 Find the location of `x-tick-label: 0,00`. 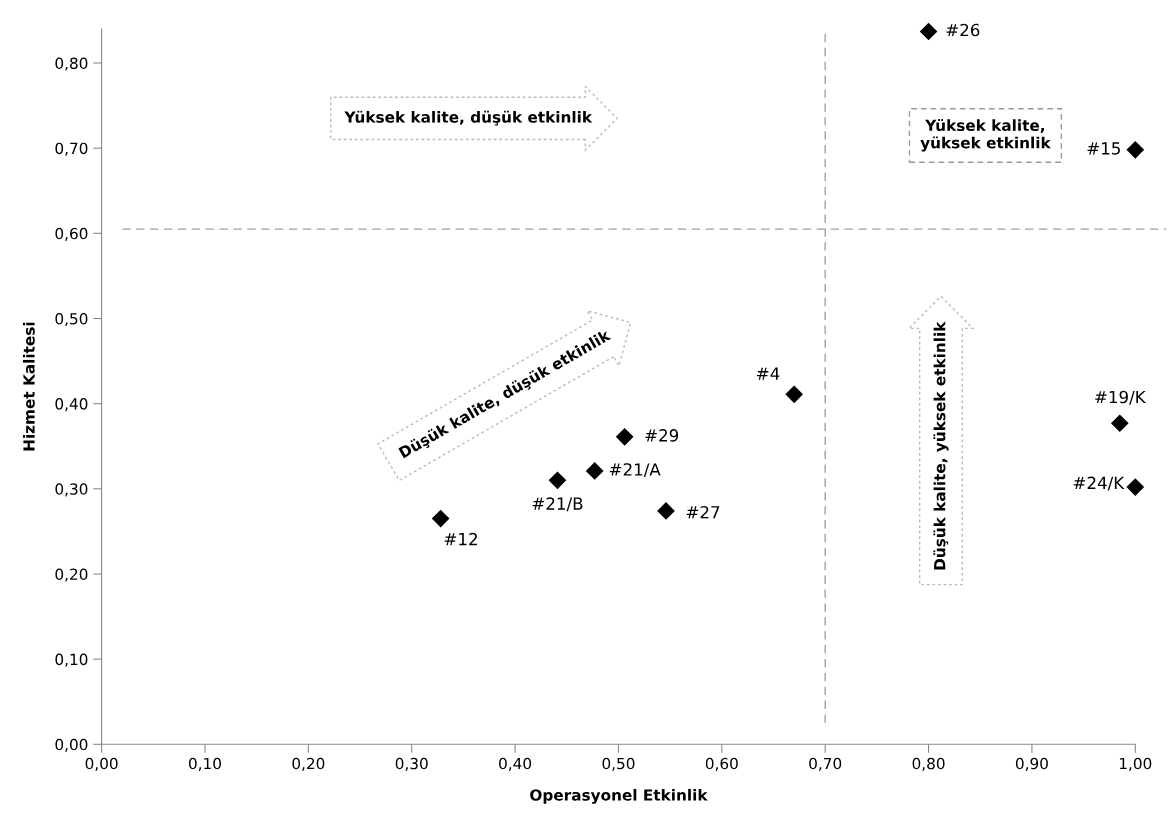

x-tick-label: 0,00 is located at coordinates (101, 764).